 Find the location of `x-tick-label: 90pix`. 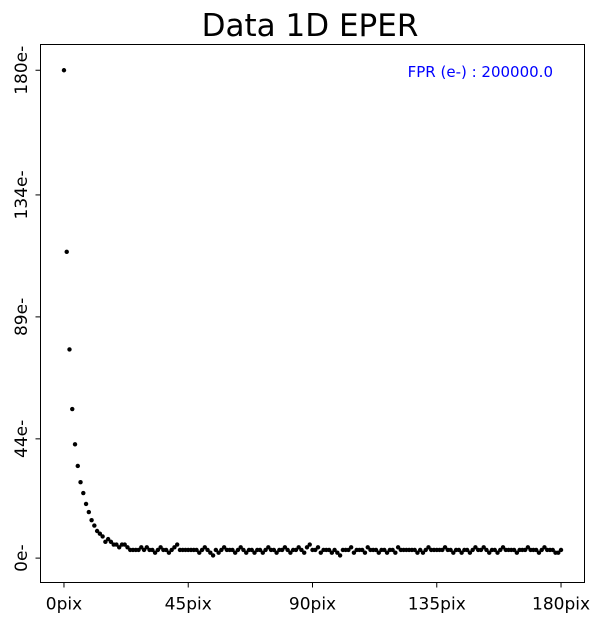

x-tick-label: 90pix is located at coordinates (312, 605).